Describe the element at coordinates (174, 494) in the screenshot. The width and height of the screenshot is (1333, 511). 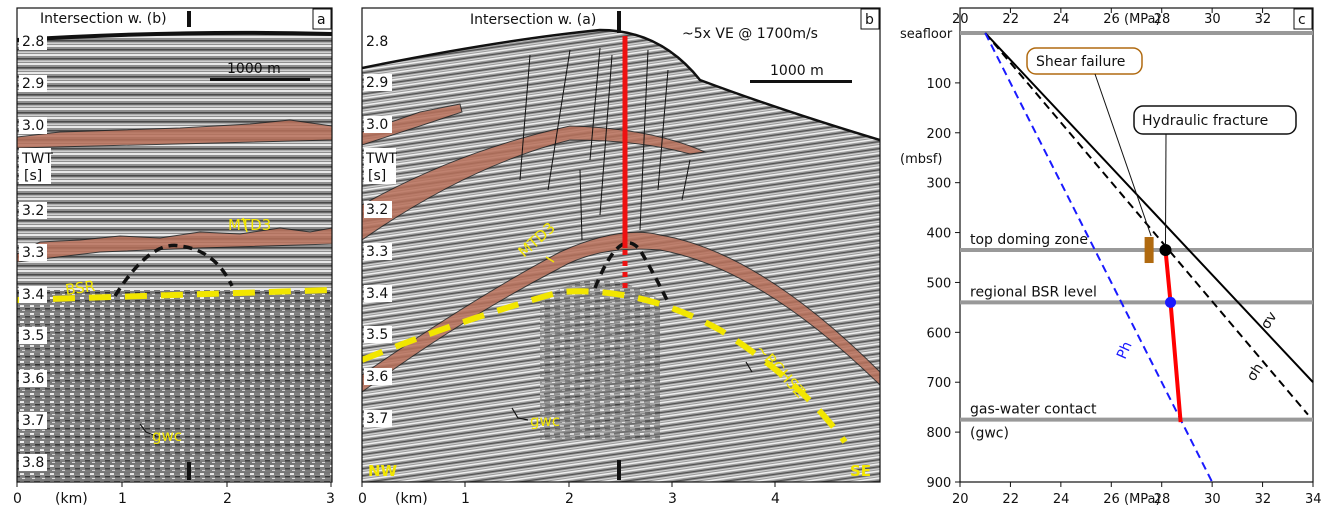
I see `panel-a-x-axis: 0 (km) 1 2 3` at that location.